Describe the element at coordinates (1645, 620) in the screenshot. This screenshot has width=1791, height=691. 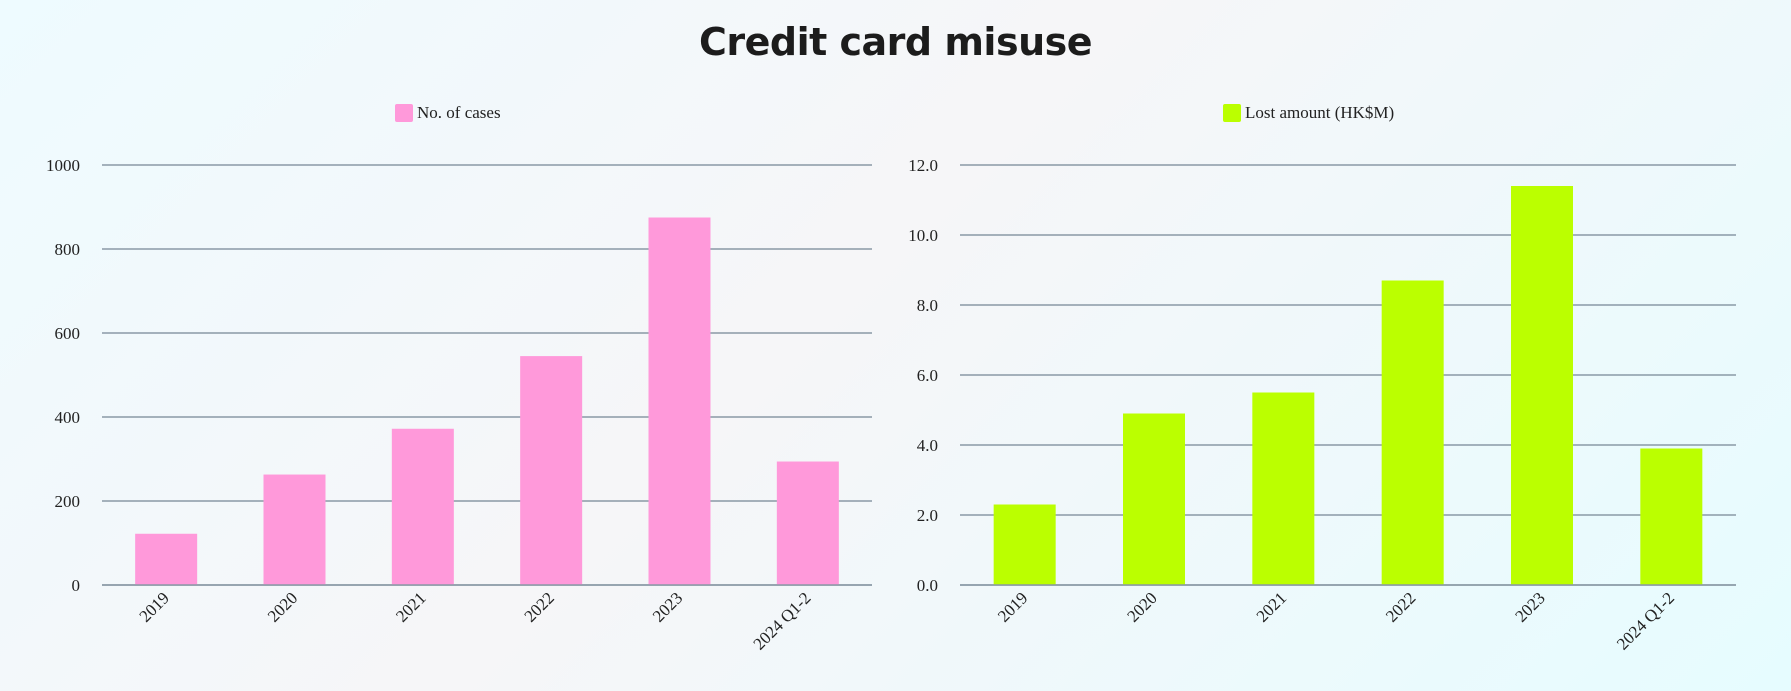
I see `x-tick-label: 2024 Q1-2` at that location.